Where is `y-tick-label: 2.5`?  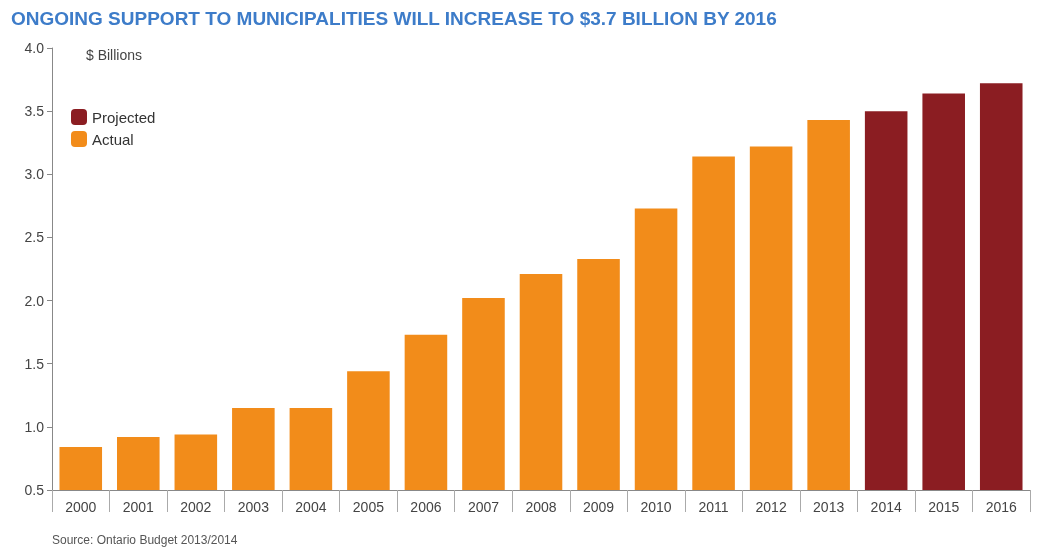
y-tick-label: 2.5 is located at coordinates (34, 237).